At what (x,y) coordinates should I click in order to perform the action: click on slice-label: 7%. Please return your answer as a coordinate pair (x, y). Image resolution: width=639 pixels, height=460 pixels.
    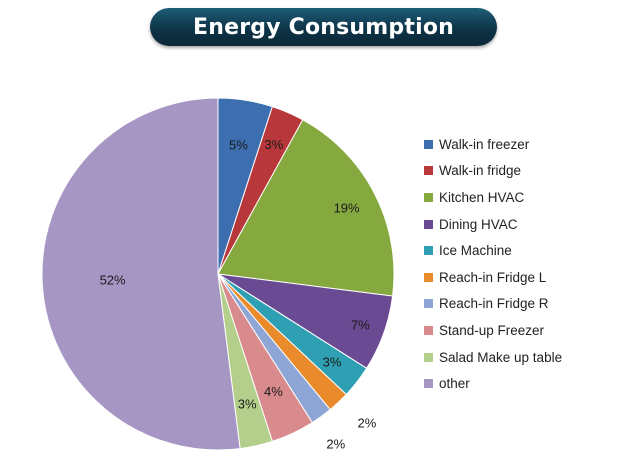
    Looking at the image, I should click on (360, 324).